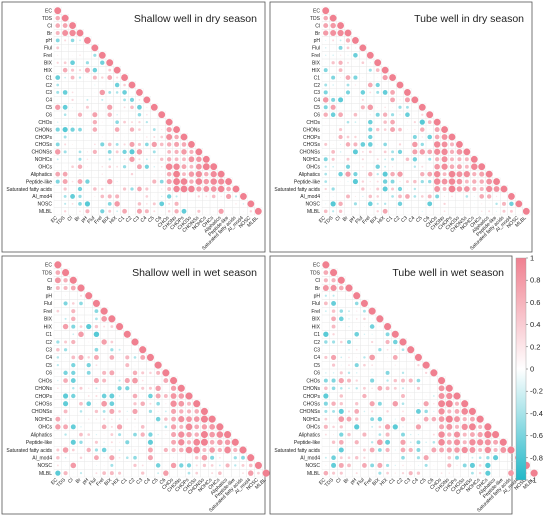 The height and width of the screenshot is (516, 550). I want to click on row-label: Al_mod4, so click(42, 459).